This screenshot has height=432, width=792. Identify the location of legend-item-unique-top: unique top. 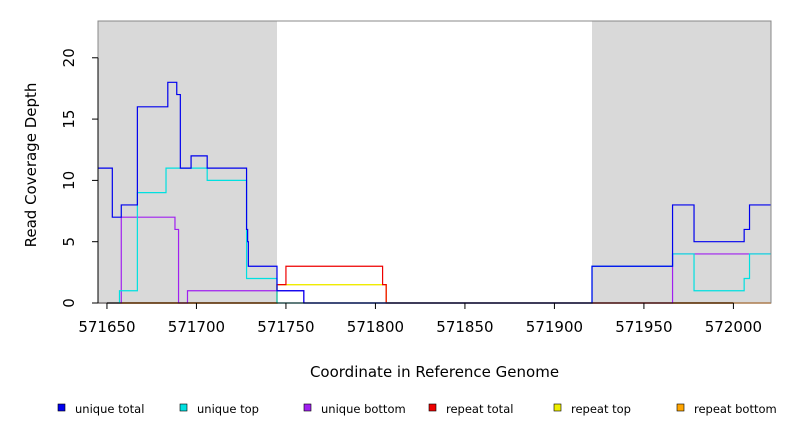
(219, 409).